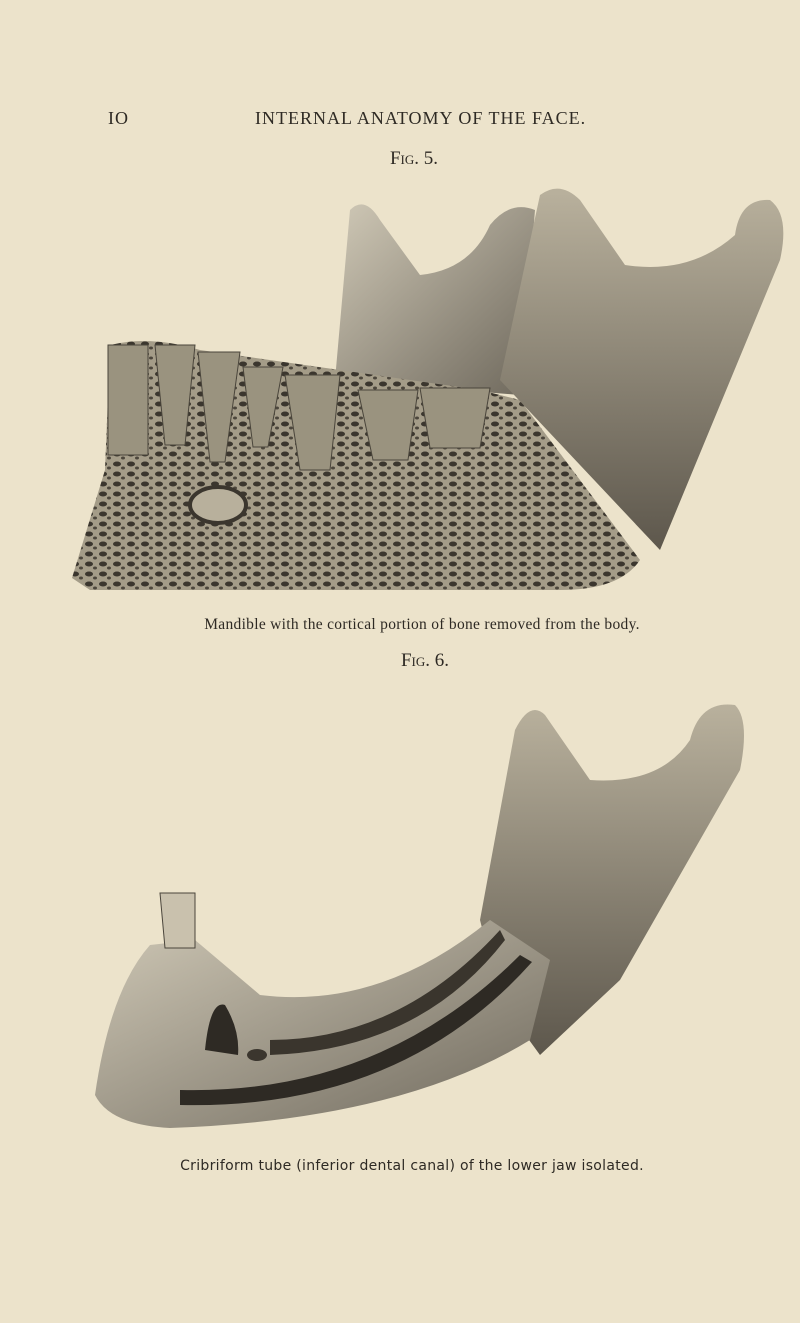 Image resolution: width=800 pixels, height=1323 pixels. What do you see at coordinates (118, 118) in the screenshot?
I see `page-number: IO` at bounding box center [118, 118].